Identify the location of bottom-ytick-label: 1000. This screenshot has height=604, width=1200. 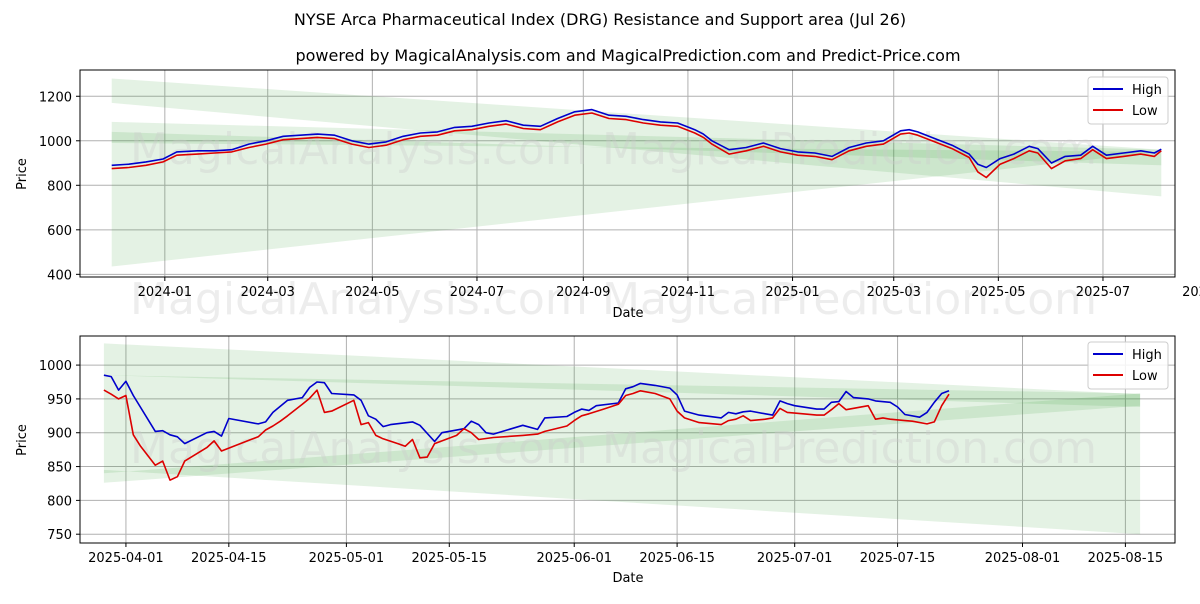
(55, 366).